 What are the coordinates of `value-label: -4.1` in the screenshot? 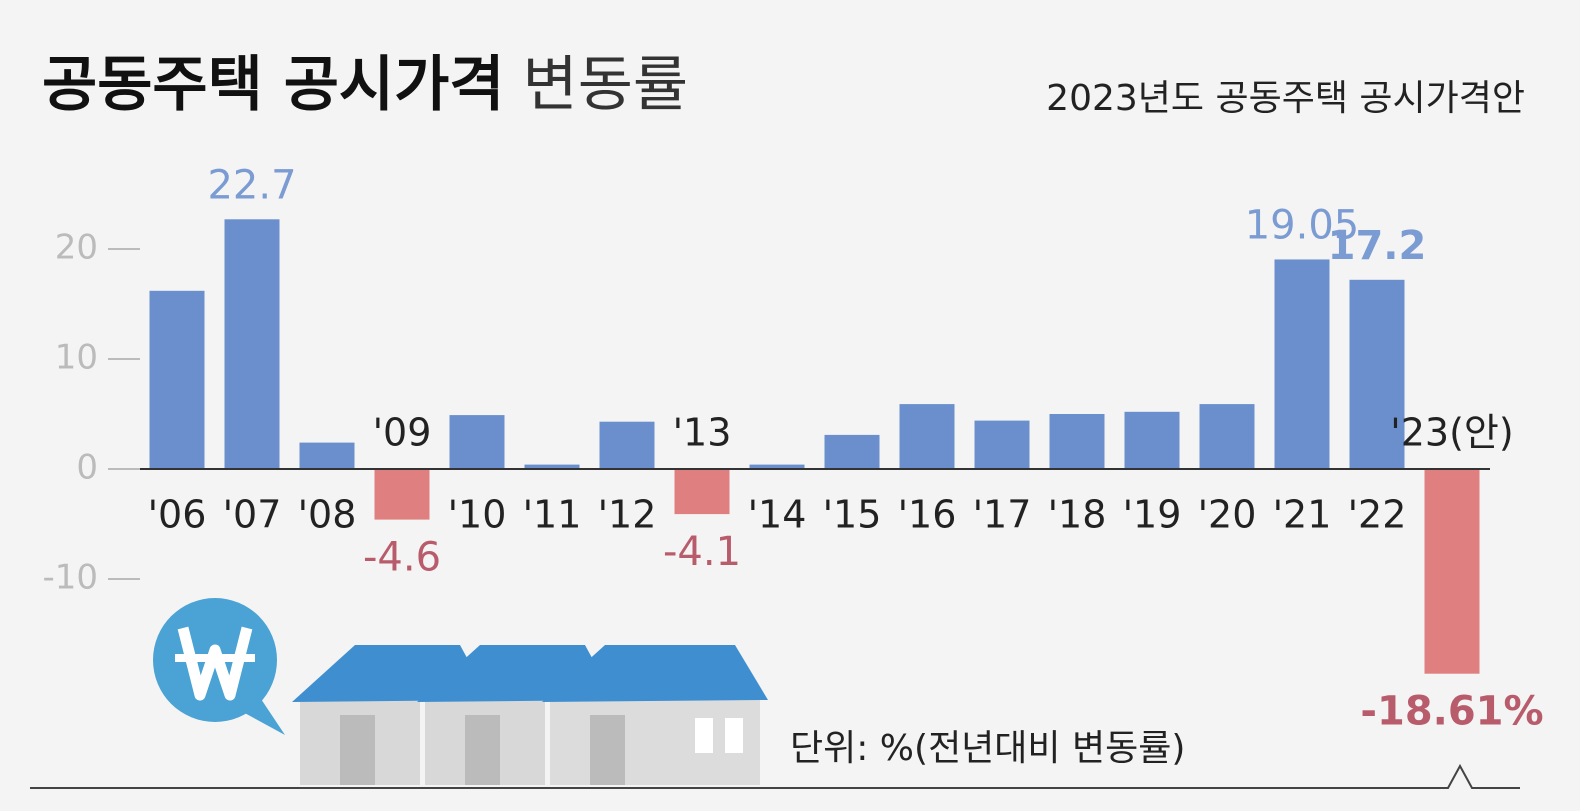 It's located at (702, 552).